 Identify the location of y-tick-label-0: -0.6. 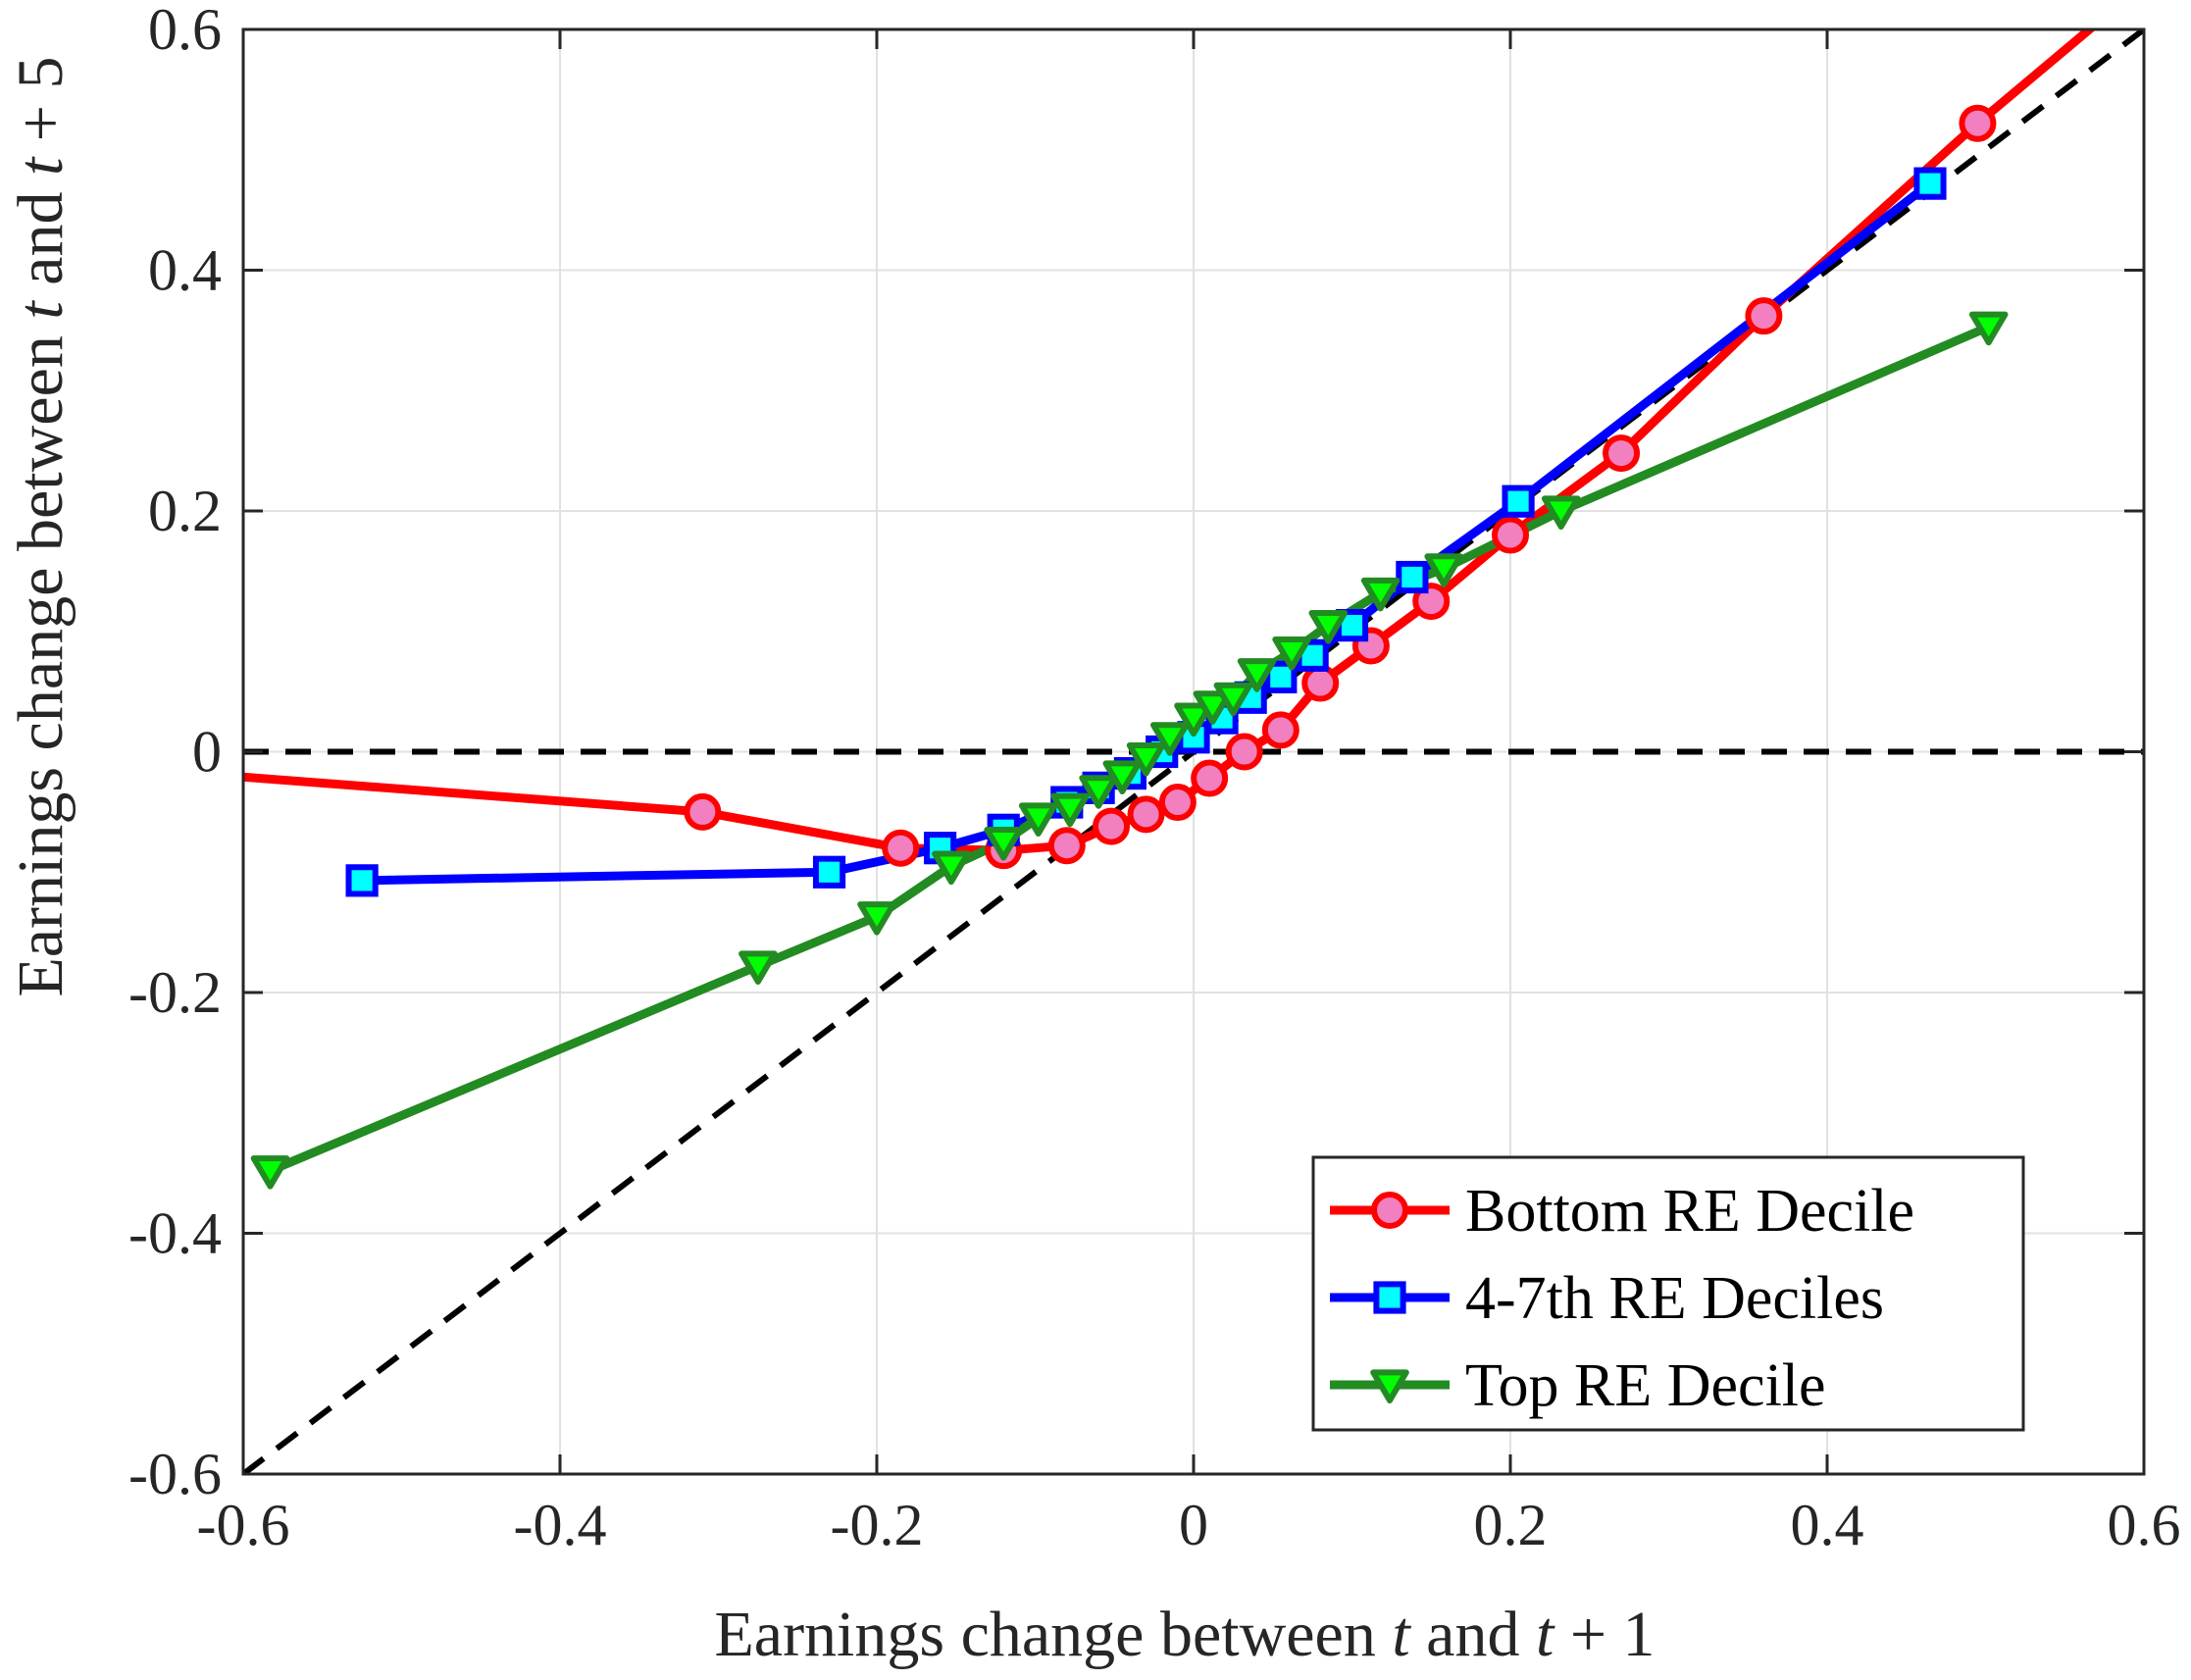
(175, 1474).